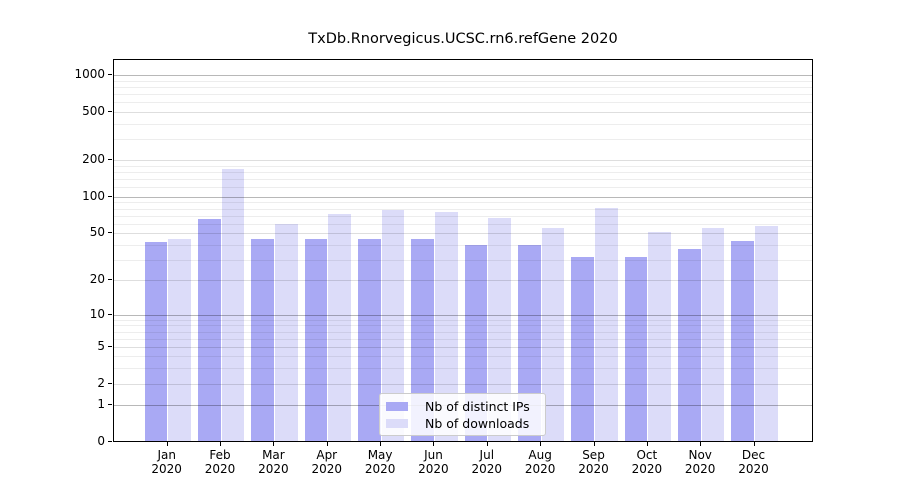 This screenshot has width=900, height=500. What do you see at coordinates (593, 455) in the screenshot?
I see `month-name: Sep` at bounding box center [593, 455].